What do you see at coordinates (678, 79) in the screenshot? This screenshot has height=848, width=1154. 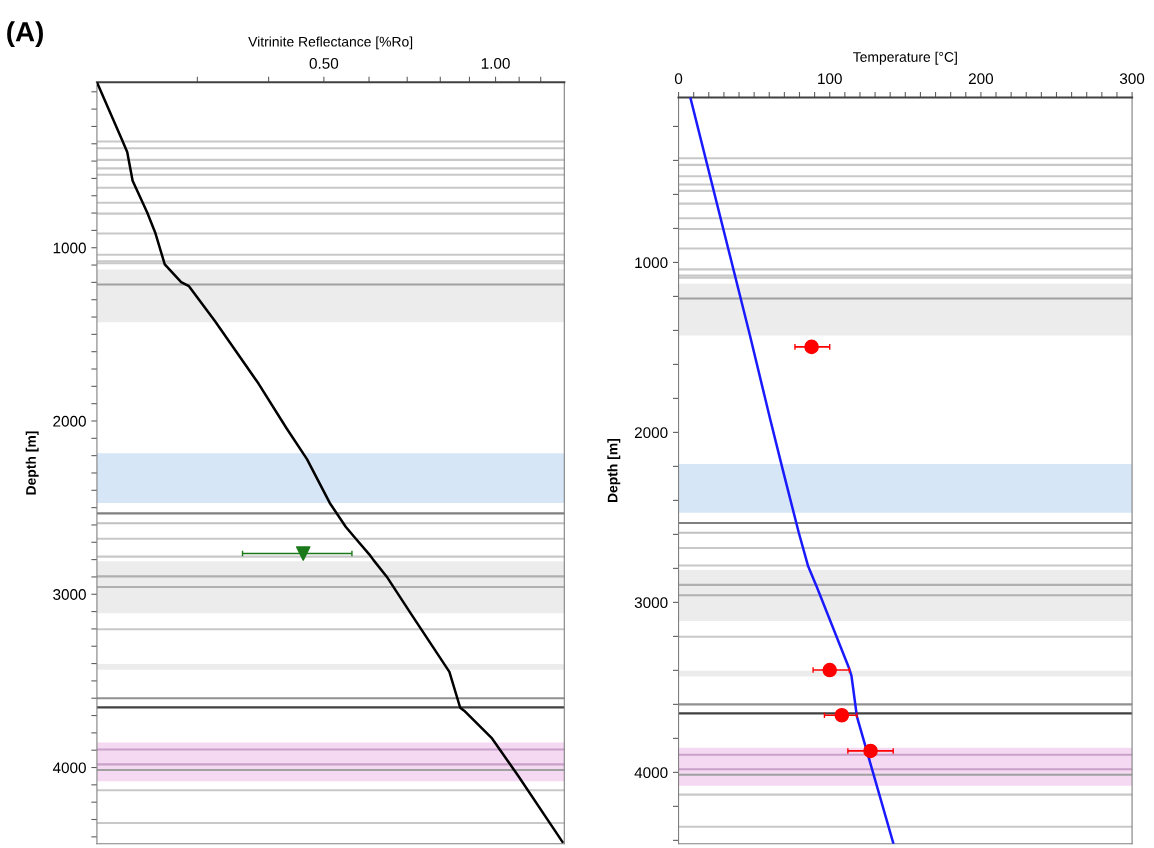 I see `x-tick-label: 0` at bounding box center [678, 79].